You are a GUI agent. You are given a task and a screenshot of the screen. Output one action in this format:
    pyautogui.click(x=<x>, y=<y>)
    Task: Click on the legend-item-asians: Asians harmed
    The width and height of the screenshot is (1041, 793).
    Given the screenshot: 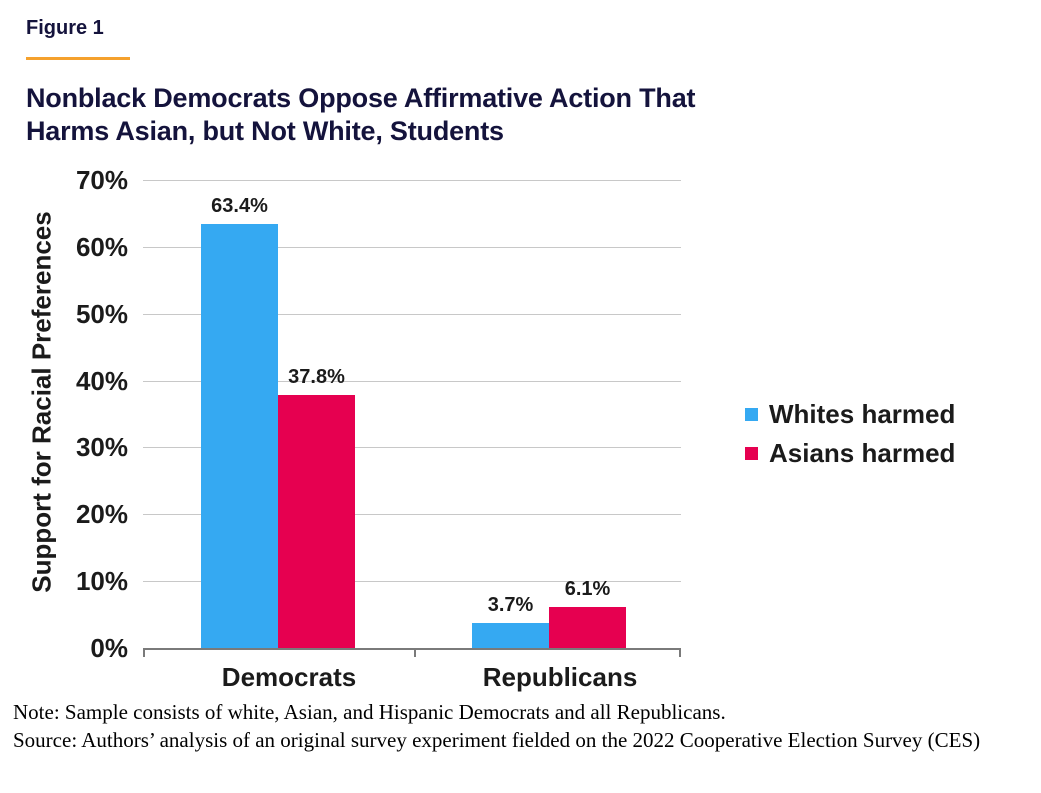 What is the action you would take?
    pyautogui.click(x=850, y=453)
    